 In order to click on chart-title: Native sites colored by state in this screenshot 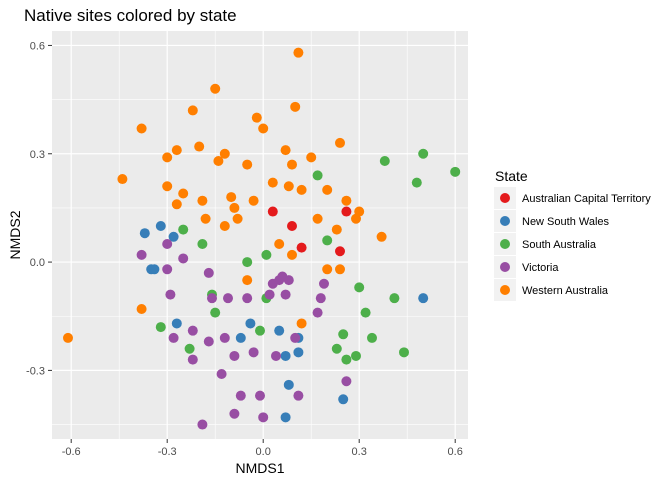, I will do `click(130, 15)`.